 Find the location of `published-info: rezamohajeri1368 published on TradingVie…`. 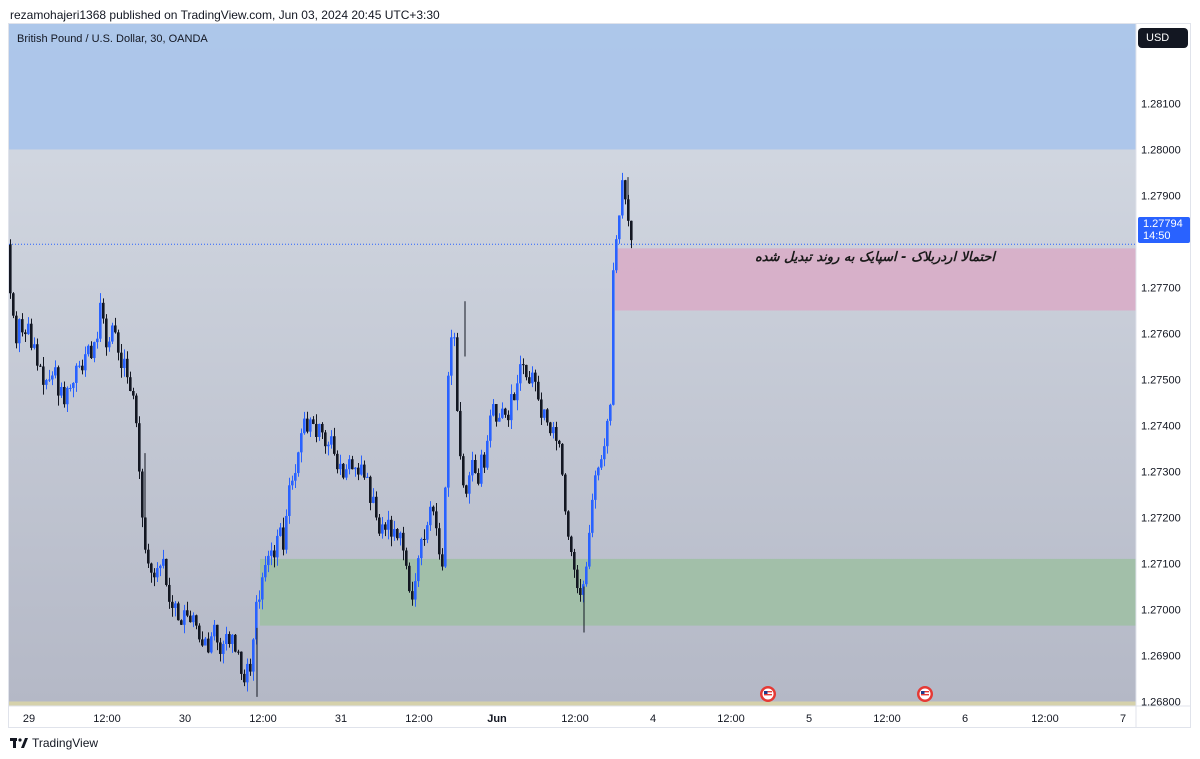

published-info: rezamohajeri1368 published on TradingVie… is located at coordinates (225, 15).